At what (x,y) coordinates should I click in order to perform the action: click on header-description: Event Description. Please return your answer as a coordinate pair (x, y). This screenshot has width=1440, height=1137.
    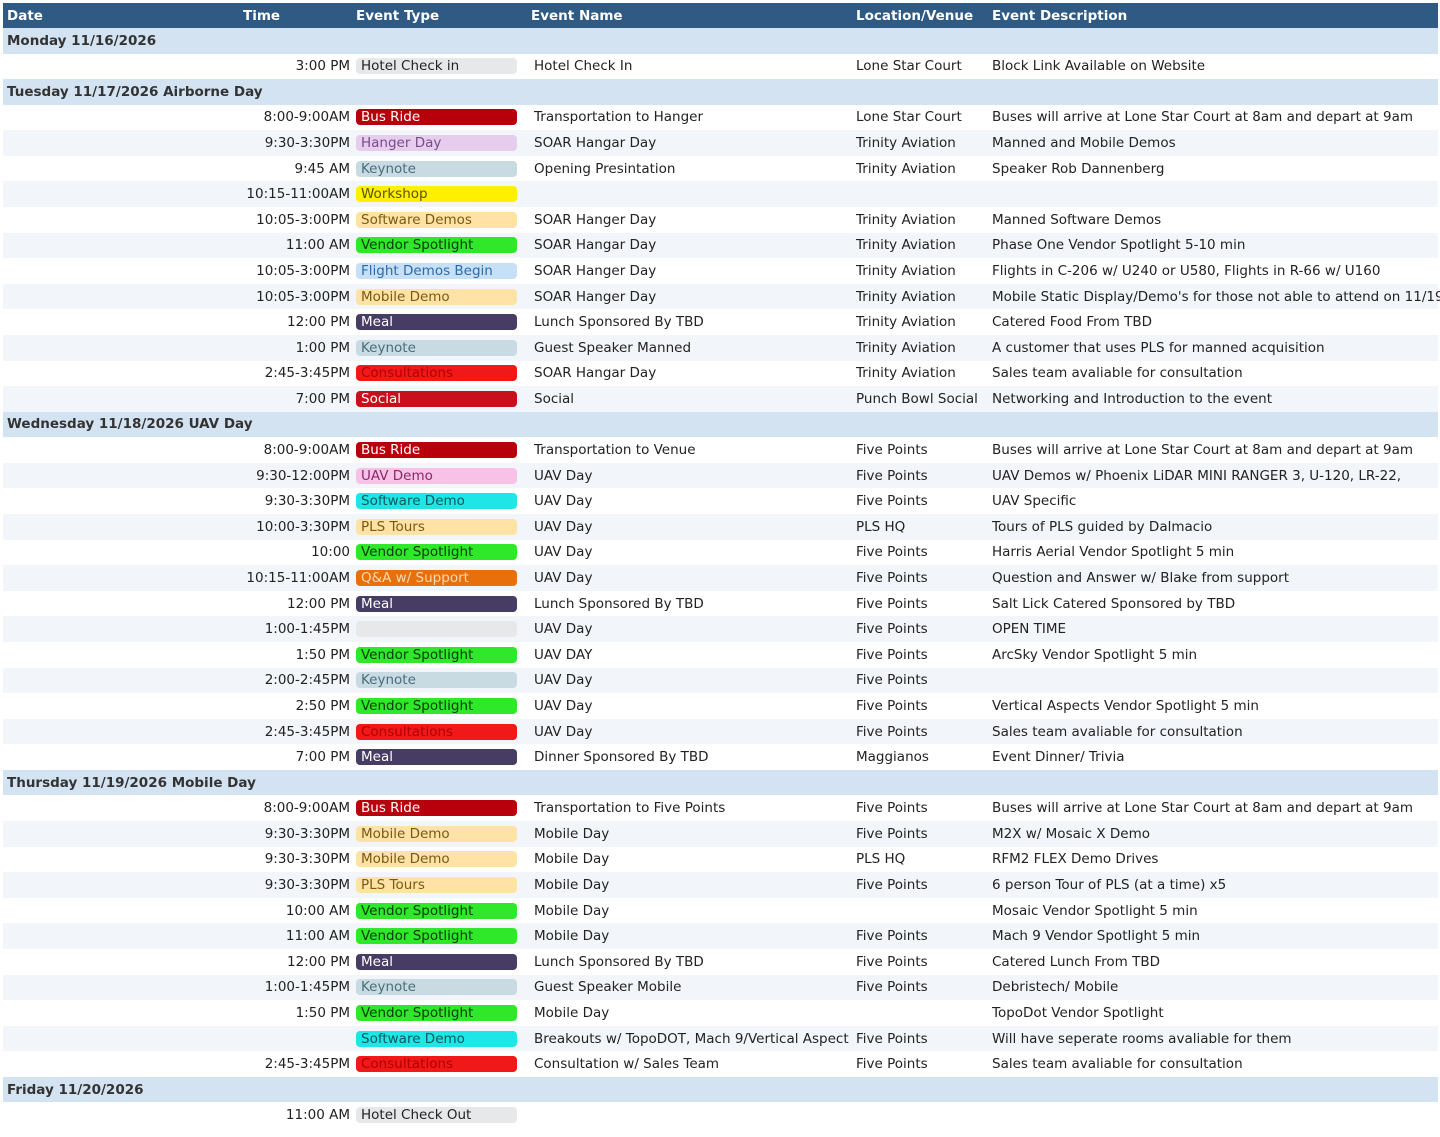
    Looking at the image, I should click on (1060, 15).